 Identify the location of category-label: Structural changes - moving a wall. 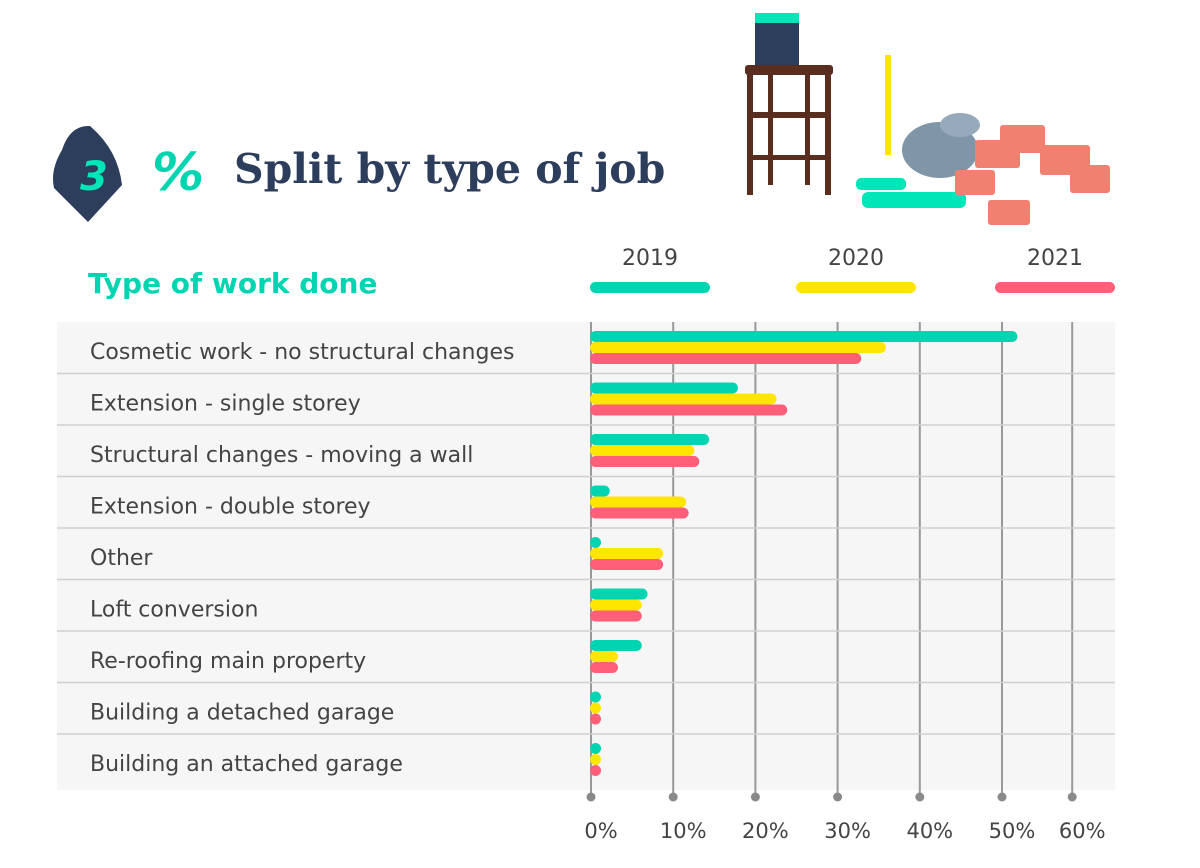
(281, 455).